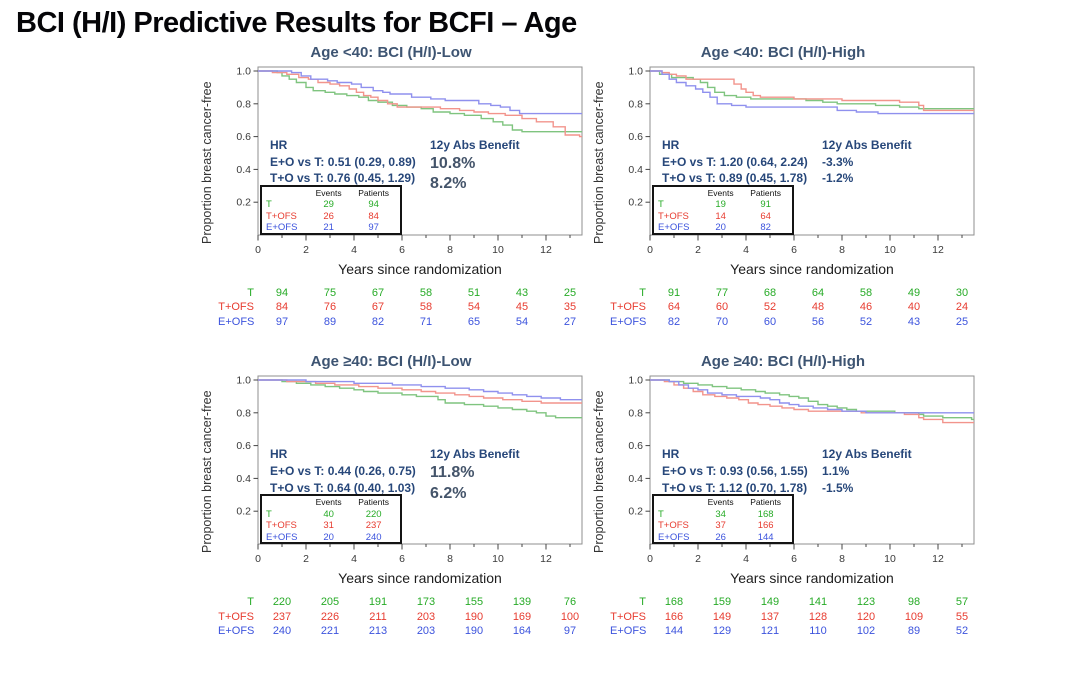 The image size is (1080, 699). What do you see at coordinates (426, 616) in the screenshot?
I see `risk-count: 203` at bounding box center [426, 616].